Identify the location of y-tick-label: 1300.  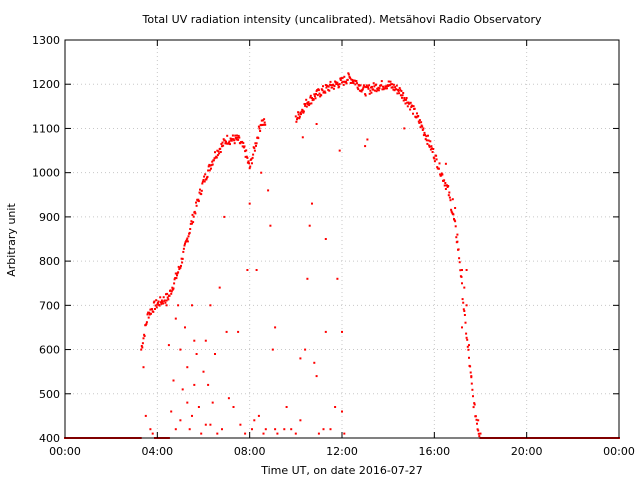
(46, 40).